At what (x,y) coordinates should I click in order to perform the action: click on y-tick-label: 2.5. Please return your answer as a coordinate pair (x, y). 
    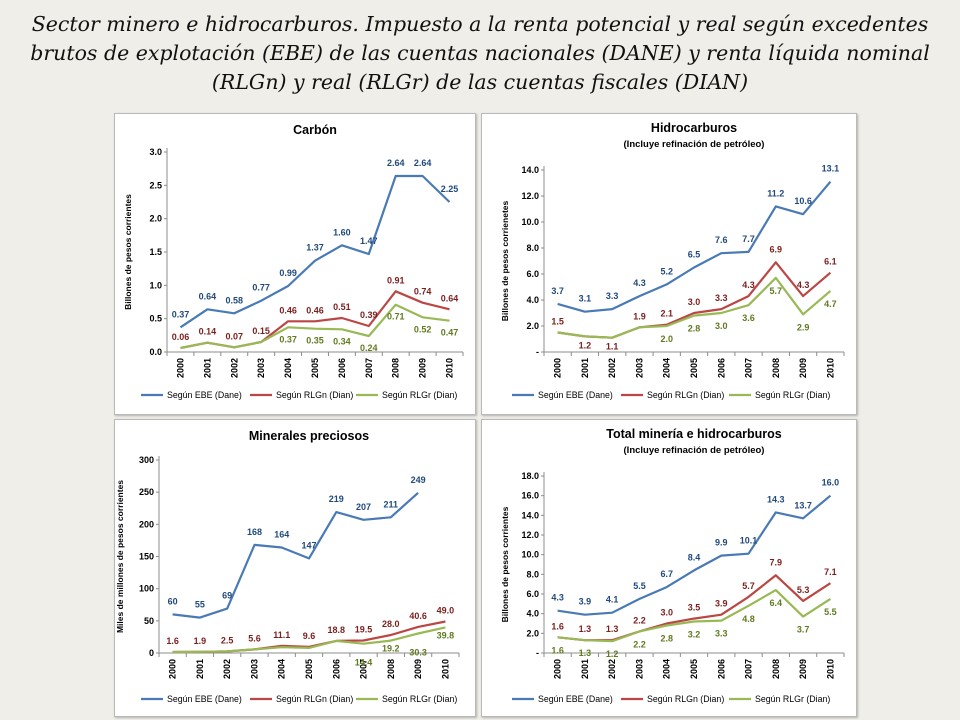
    Looking at the image, I should click on (155, 185).